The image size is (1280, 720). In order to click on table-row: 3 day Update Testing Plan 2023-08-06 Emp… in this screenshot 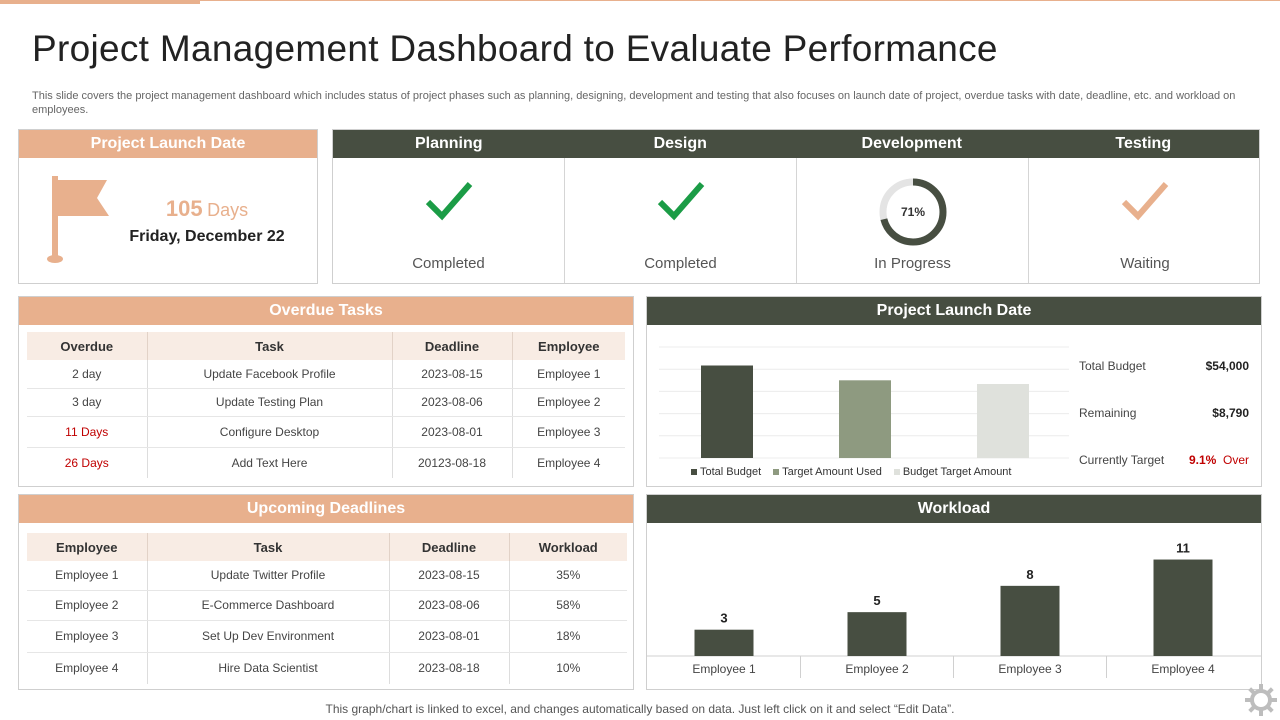, I will do `click(326, 402)`.